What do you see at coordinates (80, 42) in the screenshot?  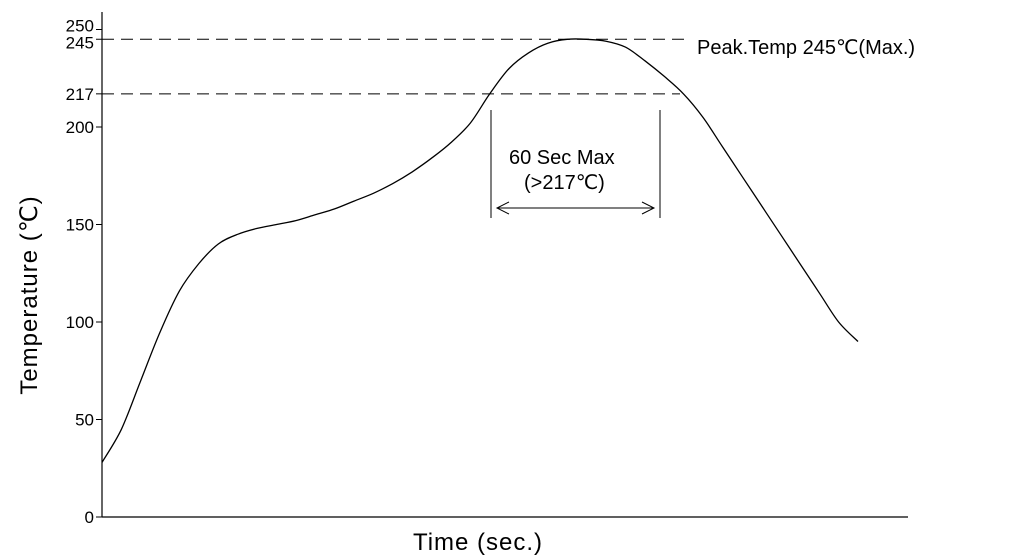 I see `y-tick-label: 245` at bounding box center [80, 42].